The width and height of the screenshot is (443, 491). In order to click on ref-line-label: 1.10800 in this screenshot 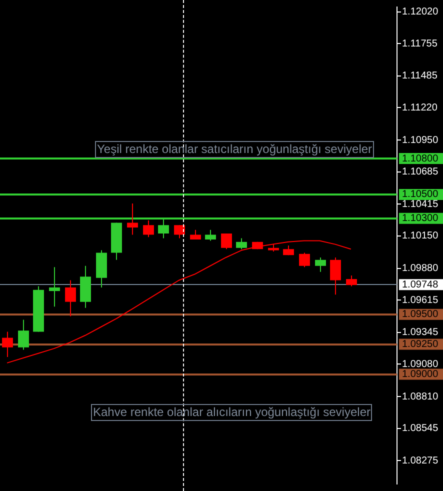, I will do `click(420, 158)`.